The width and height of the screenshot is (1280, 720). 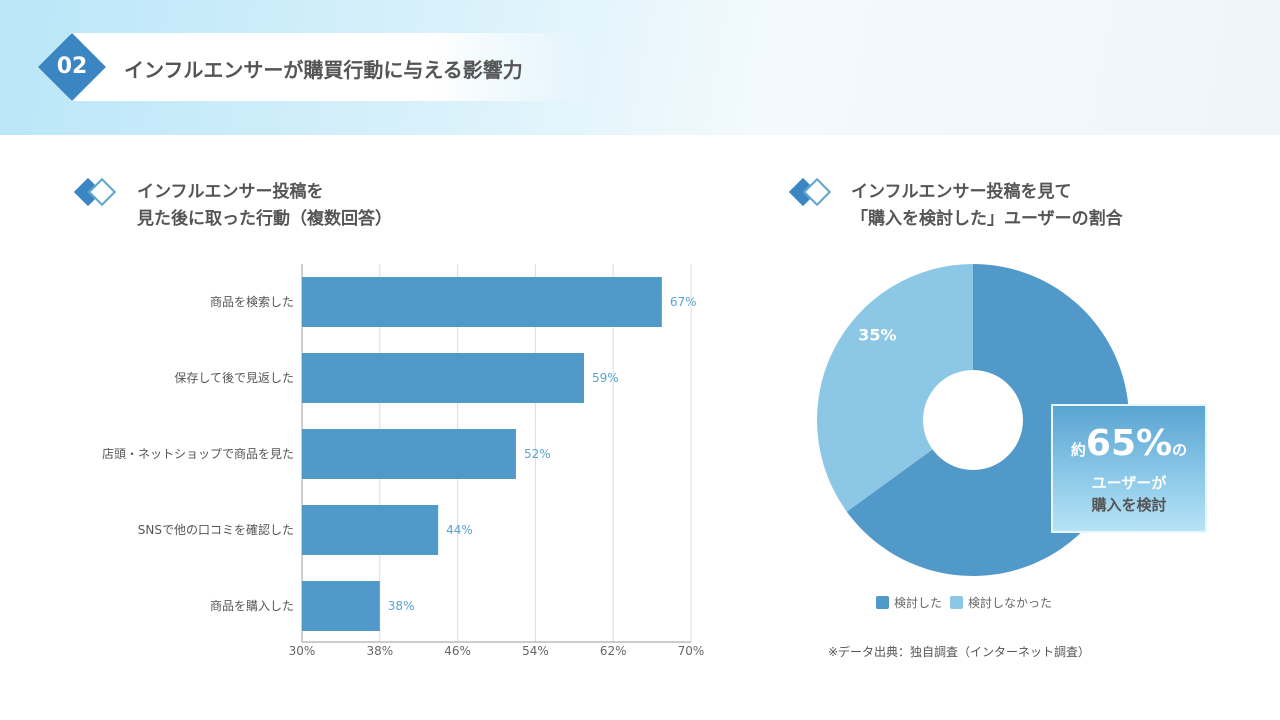 What do you see at coordinates (1129, 505) in the screenshot?
I see `callout-line3: 購入を検討` at bounding box center [1129, 505].